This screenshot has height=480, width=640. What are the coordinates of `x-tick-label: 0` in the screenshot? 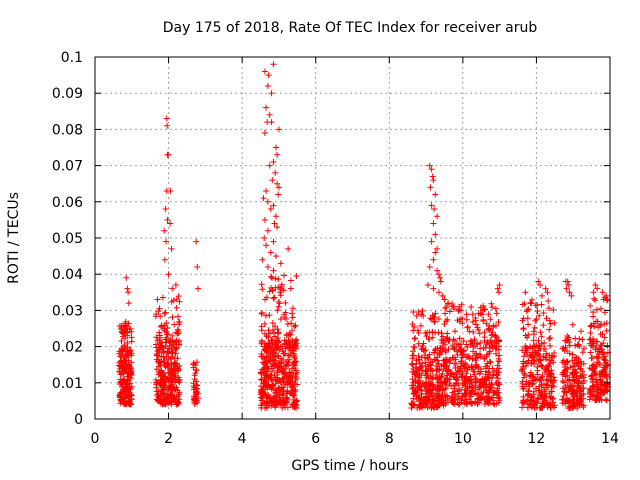 It's located at (95, 439).